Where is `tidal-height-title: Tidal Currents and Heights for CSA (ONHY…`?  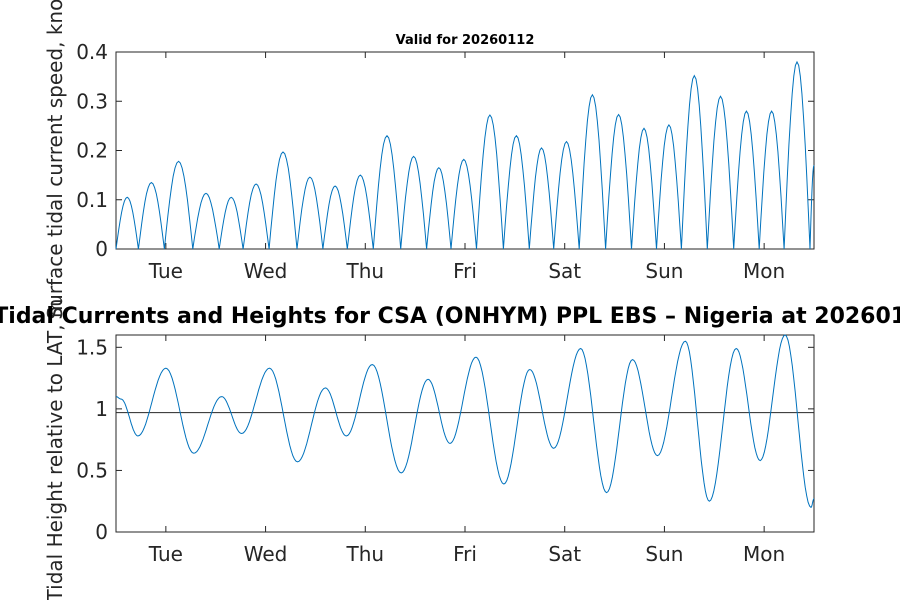 tidal-height-title: Tidal Currents and Heights for CSA (ONHY… is located at coordinates (450, 316).